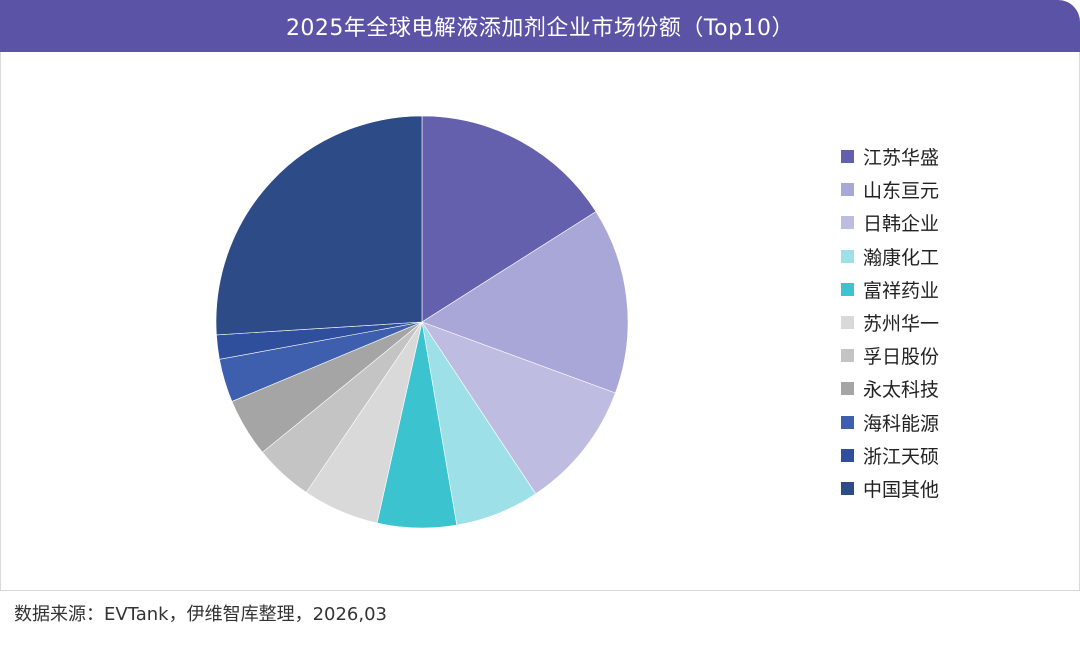 This screenshot has height=652, width=1080. I want to click on legend-label: 永太科技, so click(901, 390).